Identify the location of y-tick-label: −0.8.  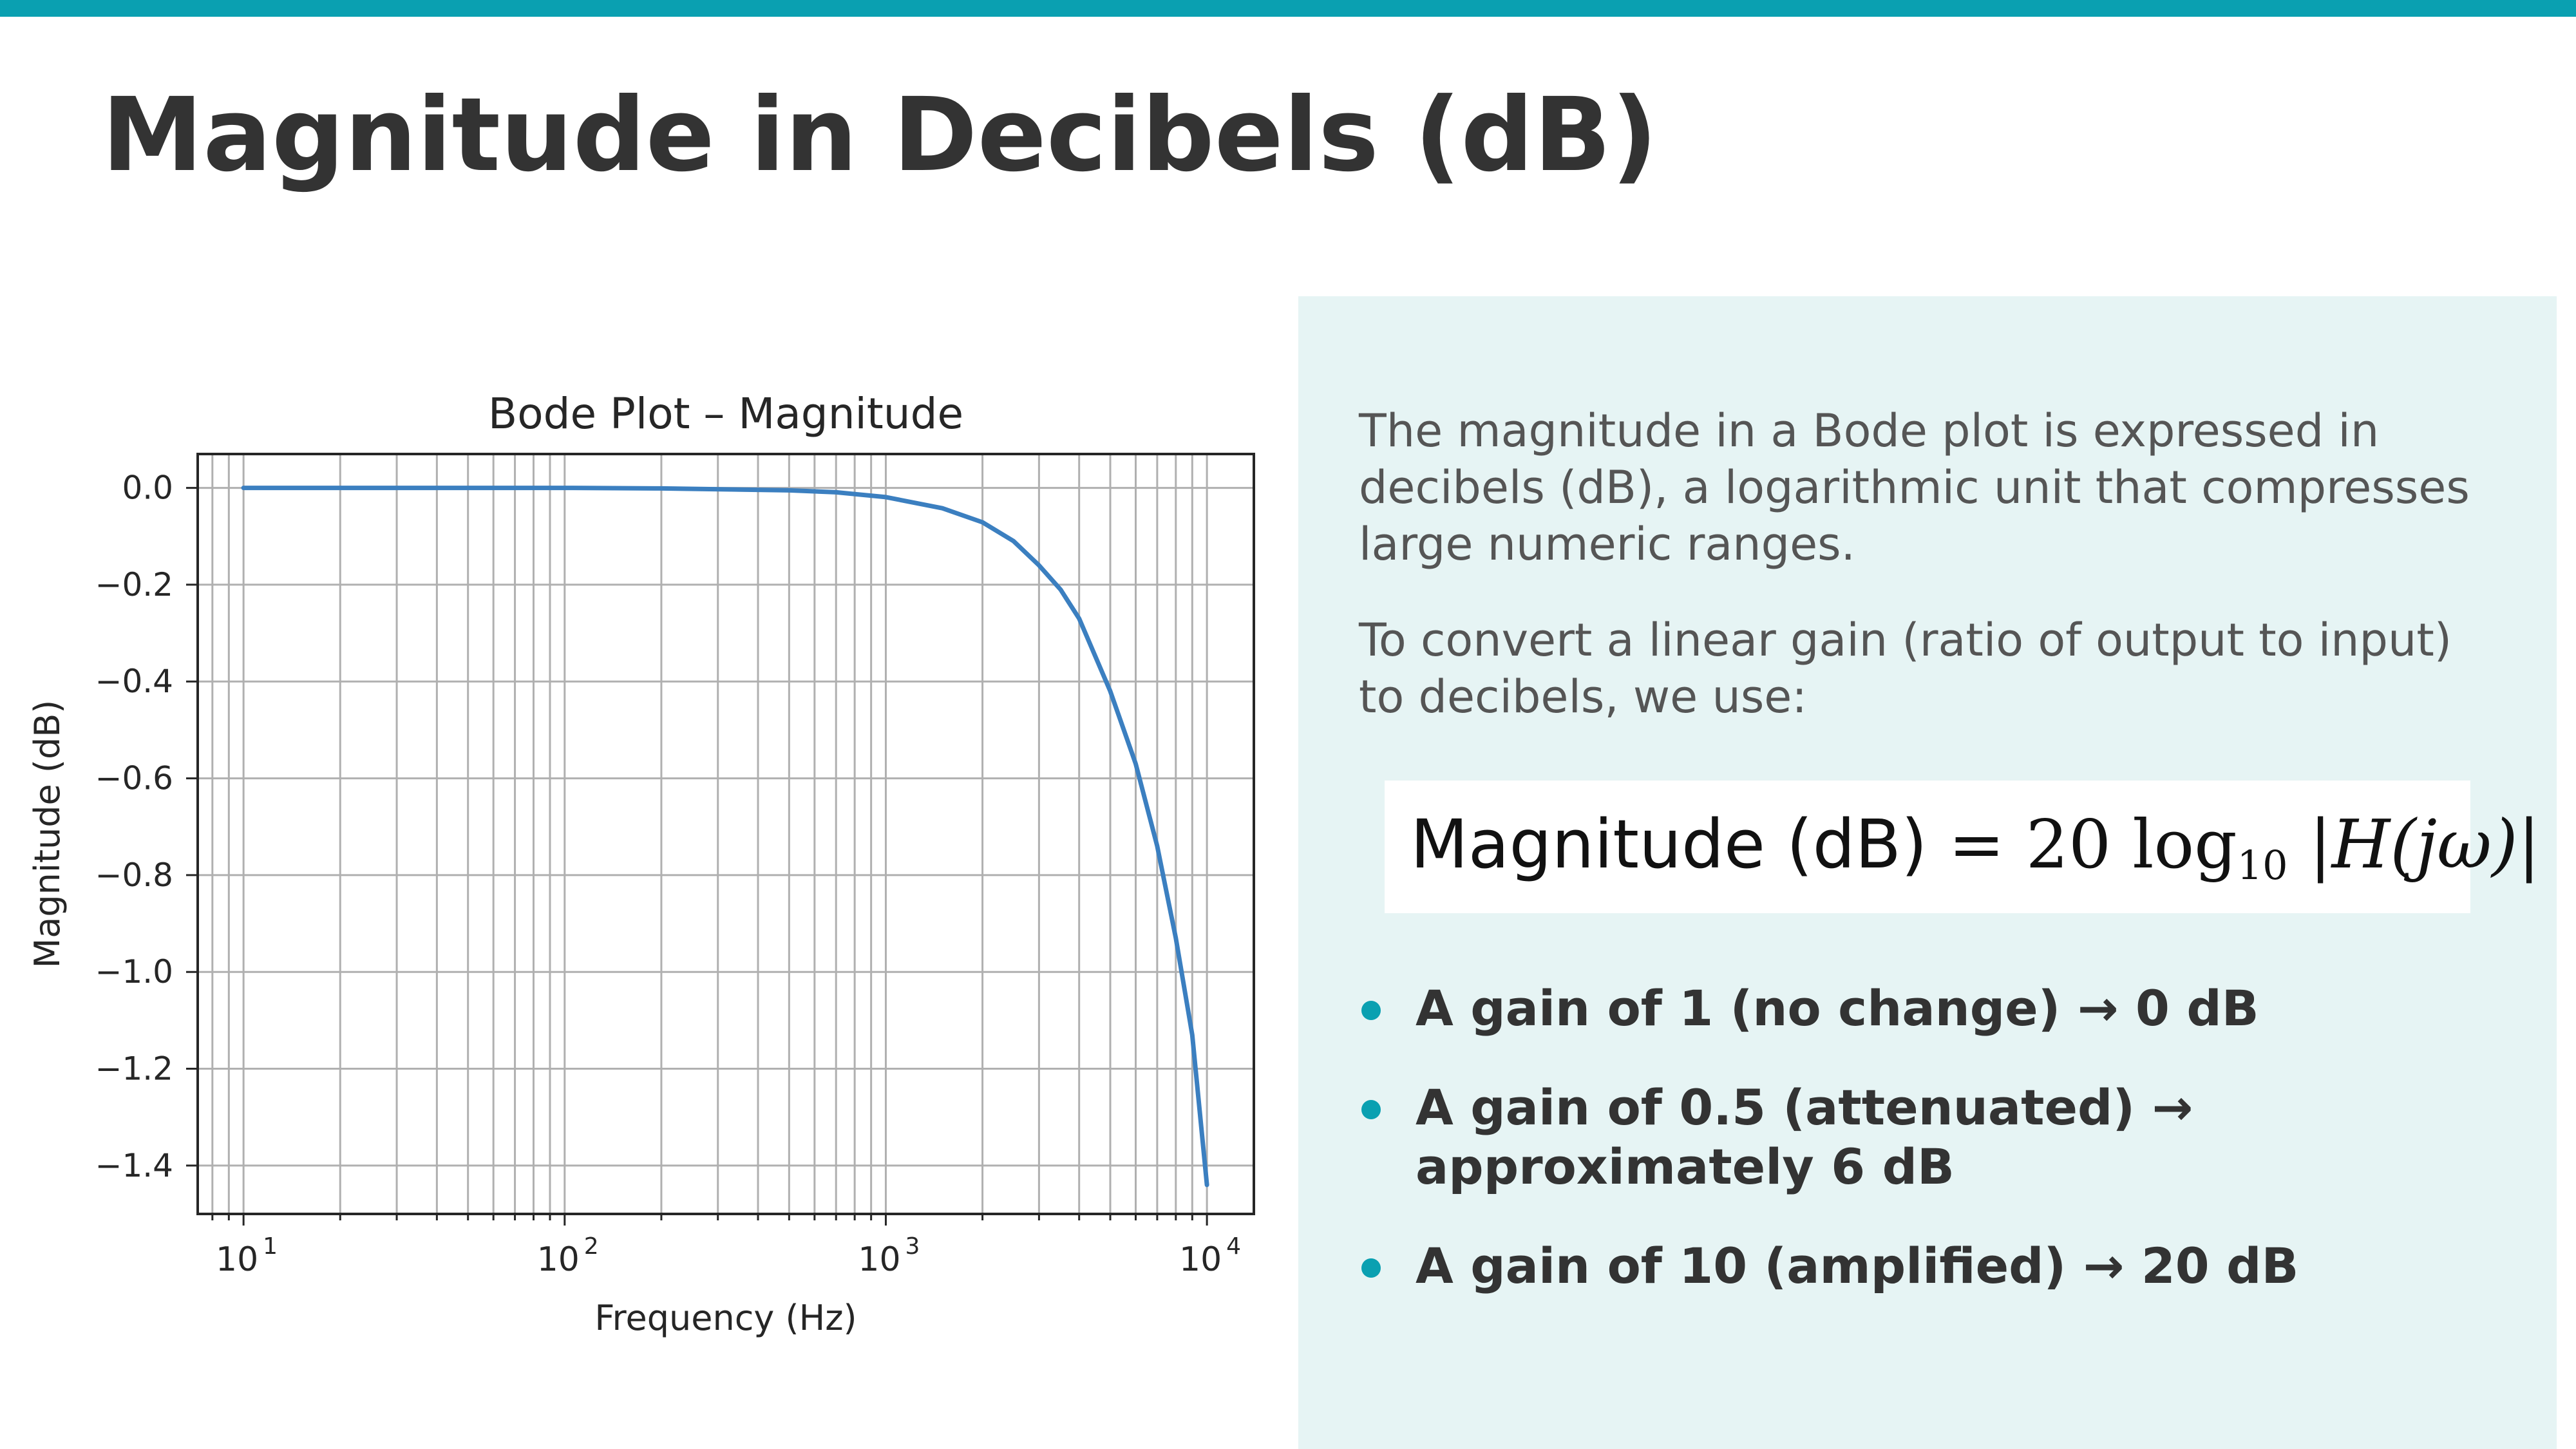
(134, 876).